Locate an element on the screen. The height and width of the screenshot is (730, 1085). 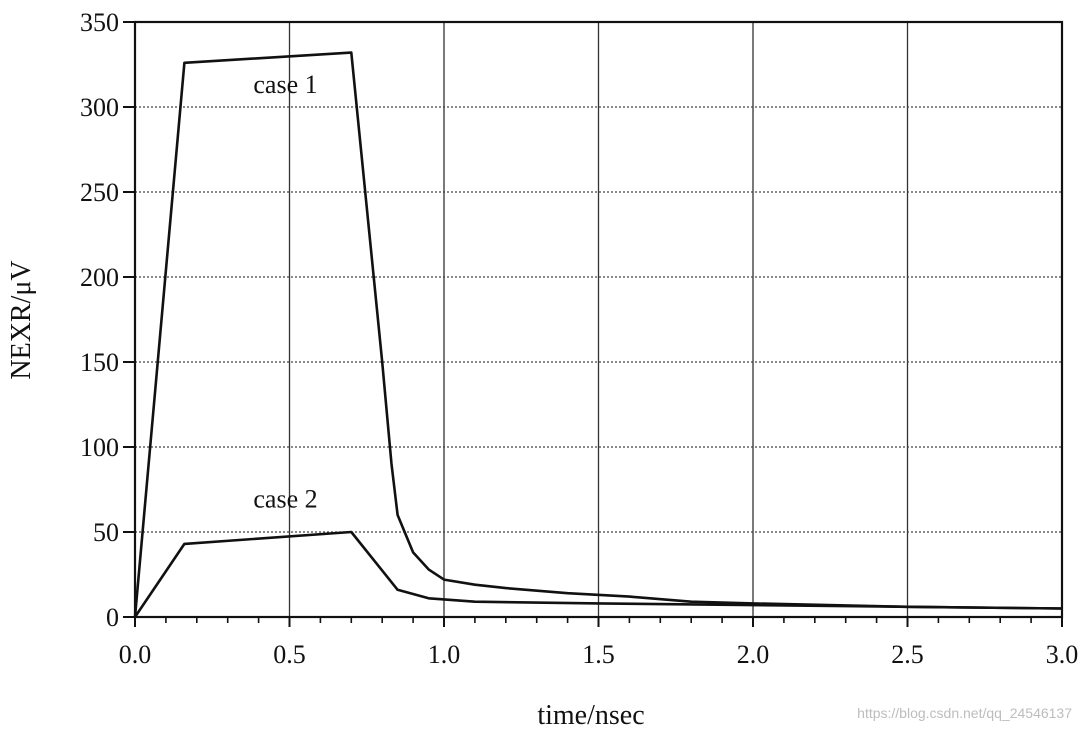
y-tick-label: 50 is located at coordinates (106, 532).